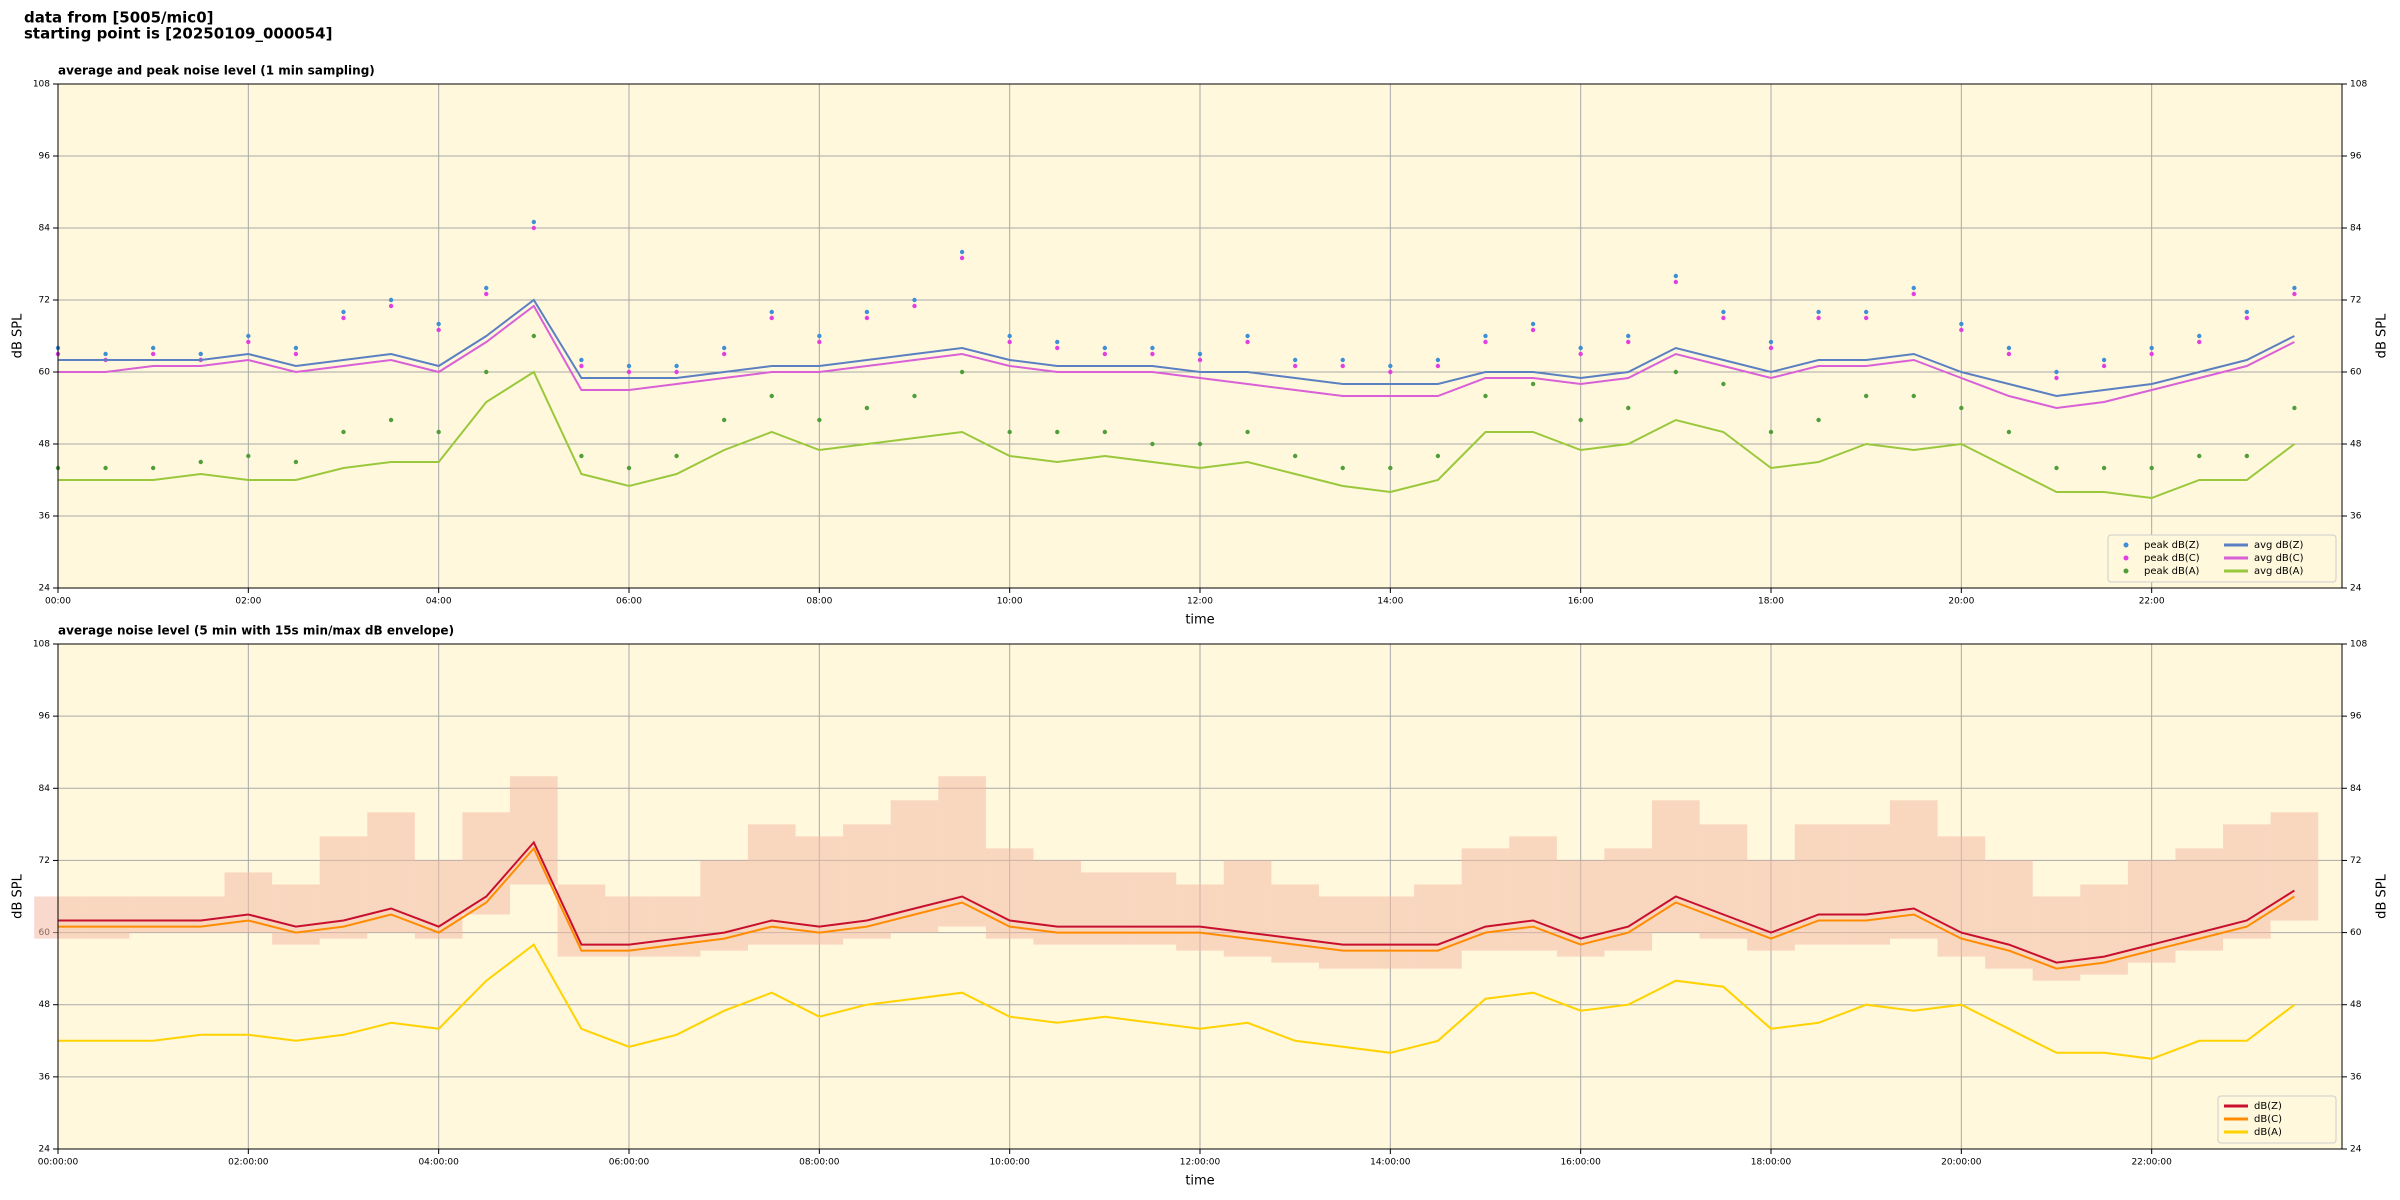  Describe the element at coordinates (1580, 1163) in the screenshot. I see `x-tick-label: 16:00:00` at that location.